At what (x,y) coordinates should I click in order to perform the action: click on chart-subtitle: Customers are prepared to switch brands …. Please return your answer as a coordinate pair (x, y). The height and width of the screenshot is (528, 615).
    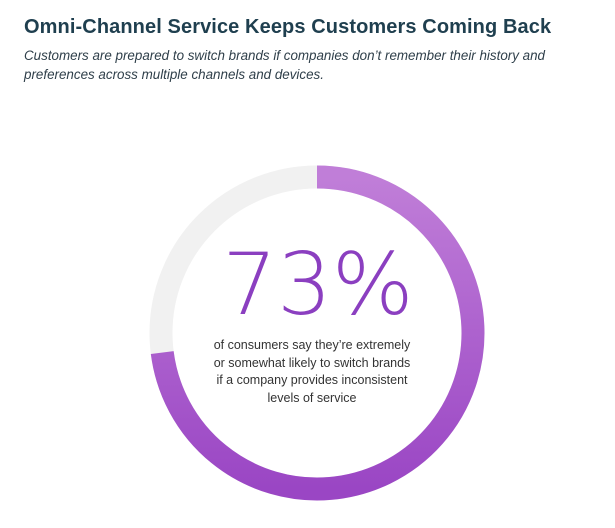
    Looking at the image, I should click on (284, 65).